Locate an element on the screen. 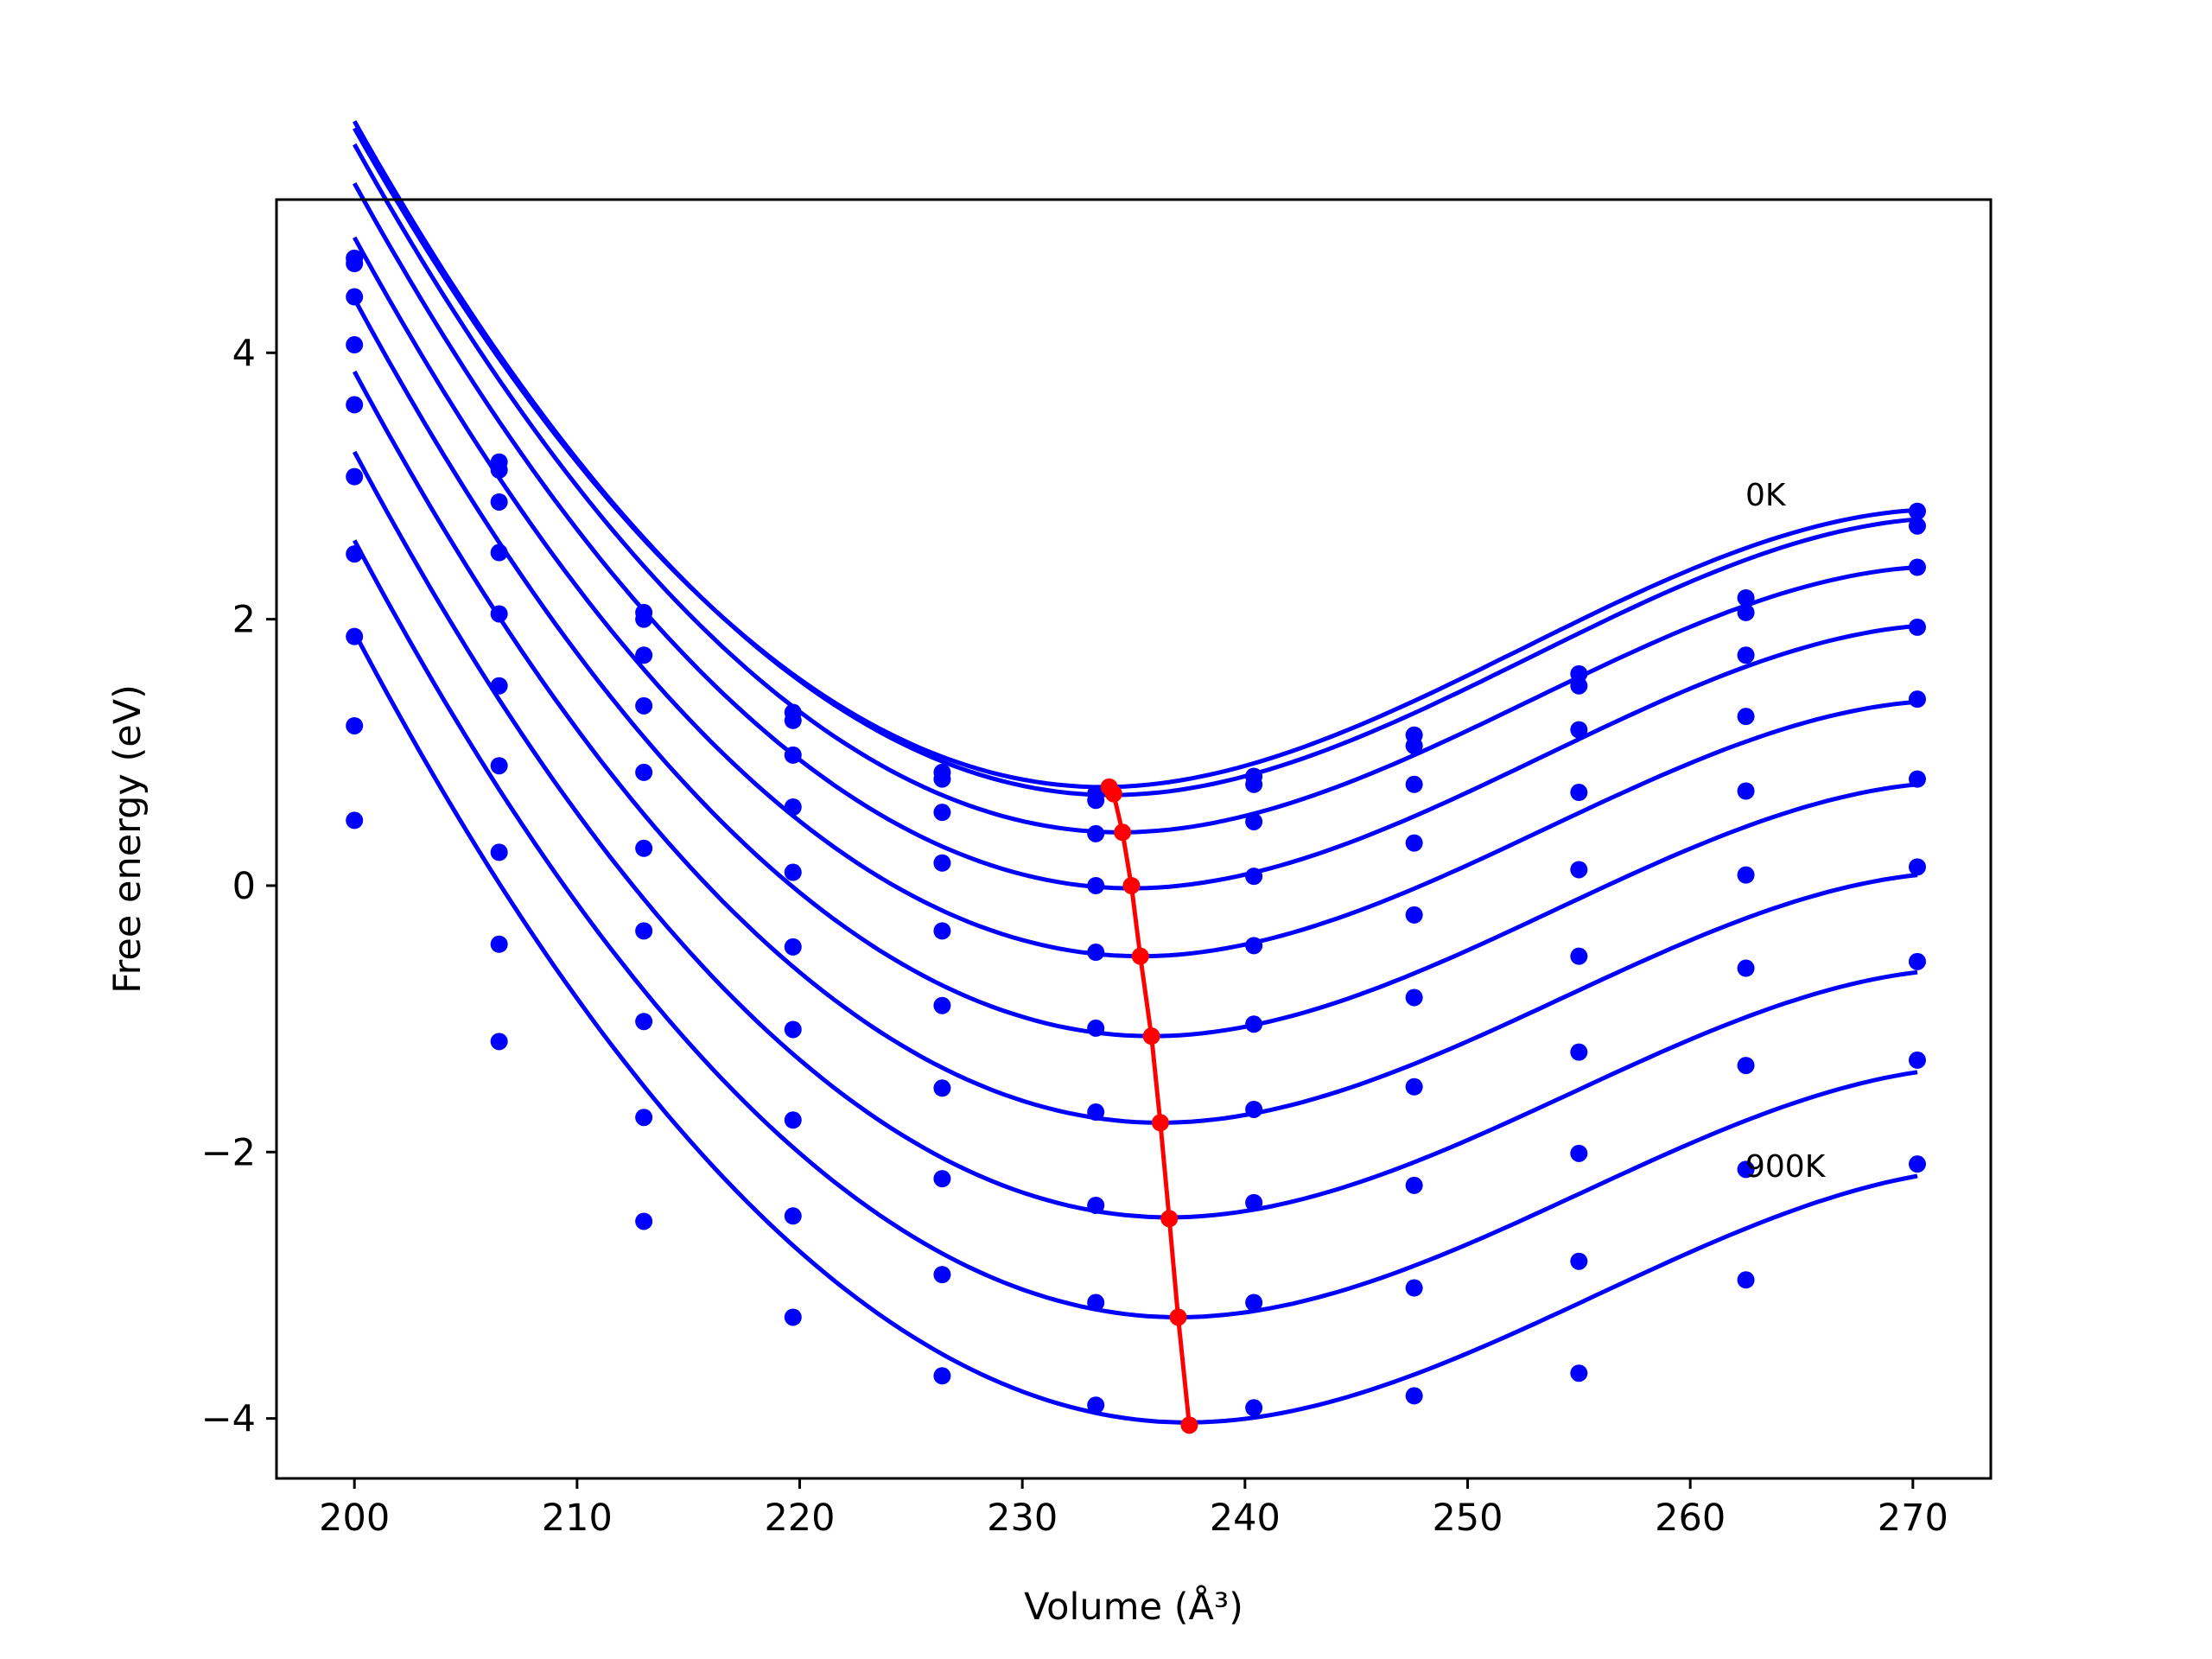 This screenshot has width=2212, height=1659. annotation-900k: 900K is located at coordinates (1786, 1167).